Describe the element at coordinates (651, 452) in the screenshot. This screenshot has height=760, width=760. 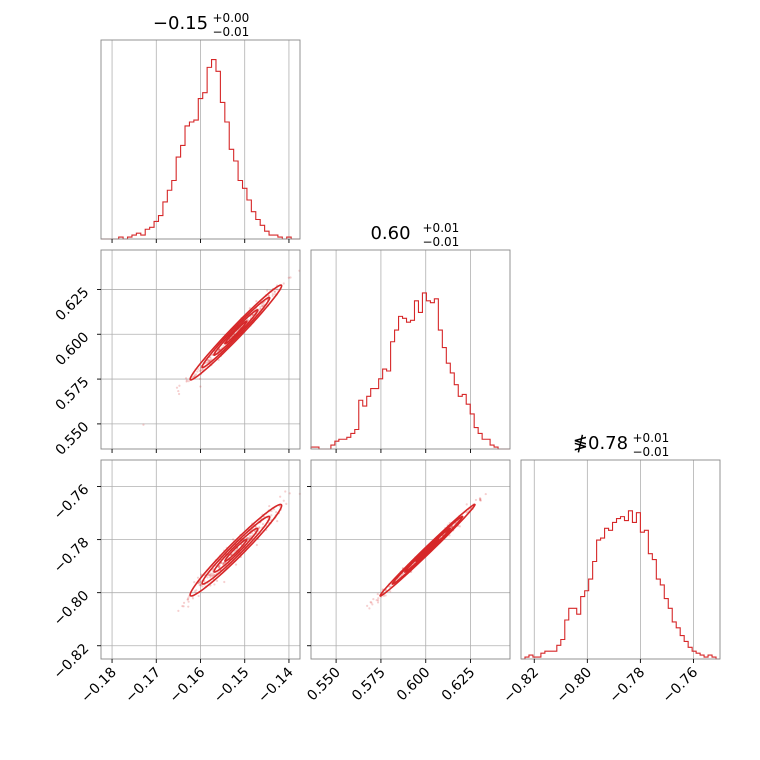
I see `param-title-minus-2: −0.01` at that location.